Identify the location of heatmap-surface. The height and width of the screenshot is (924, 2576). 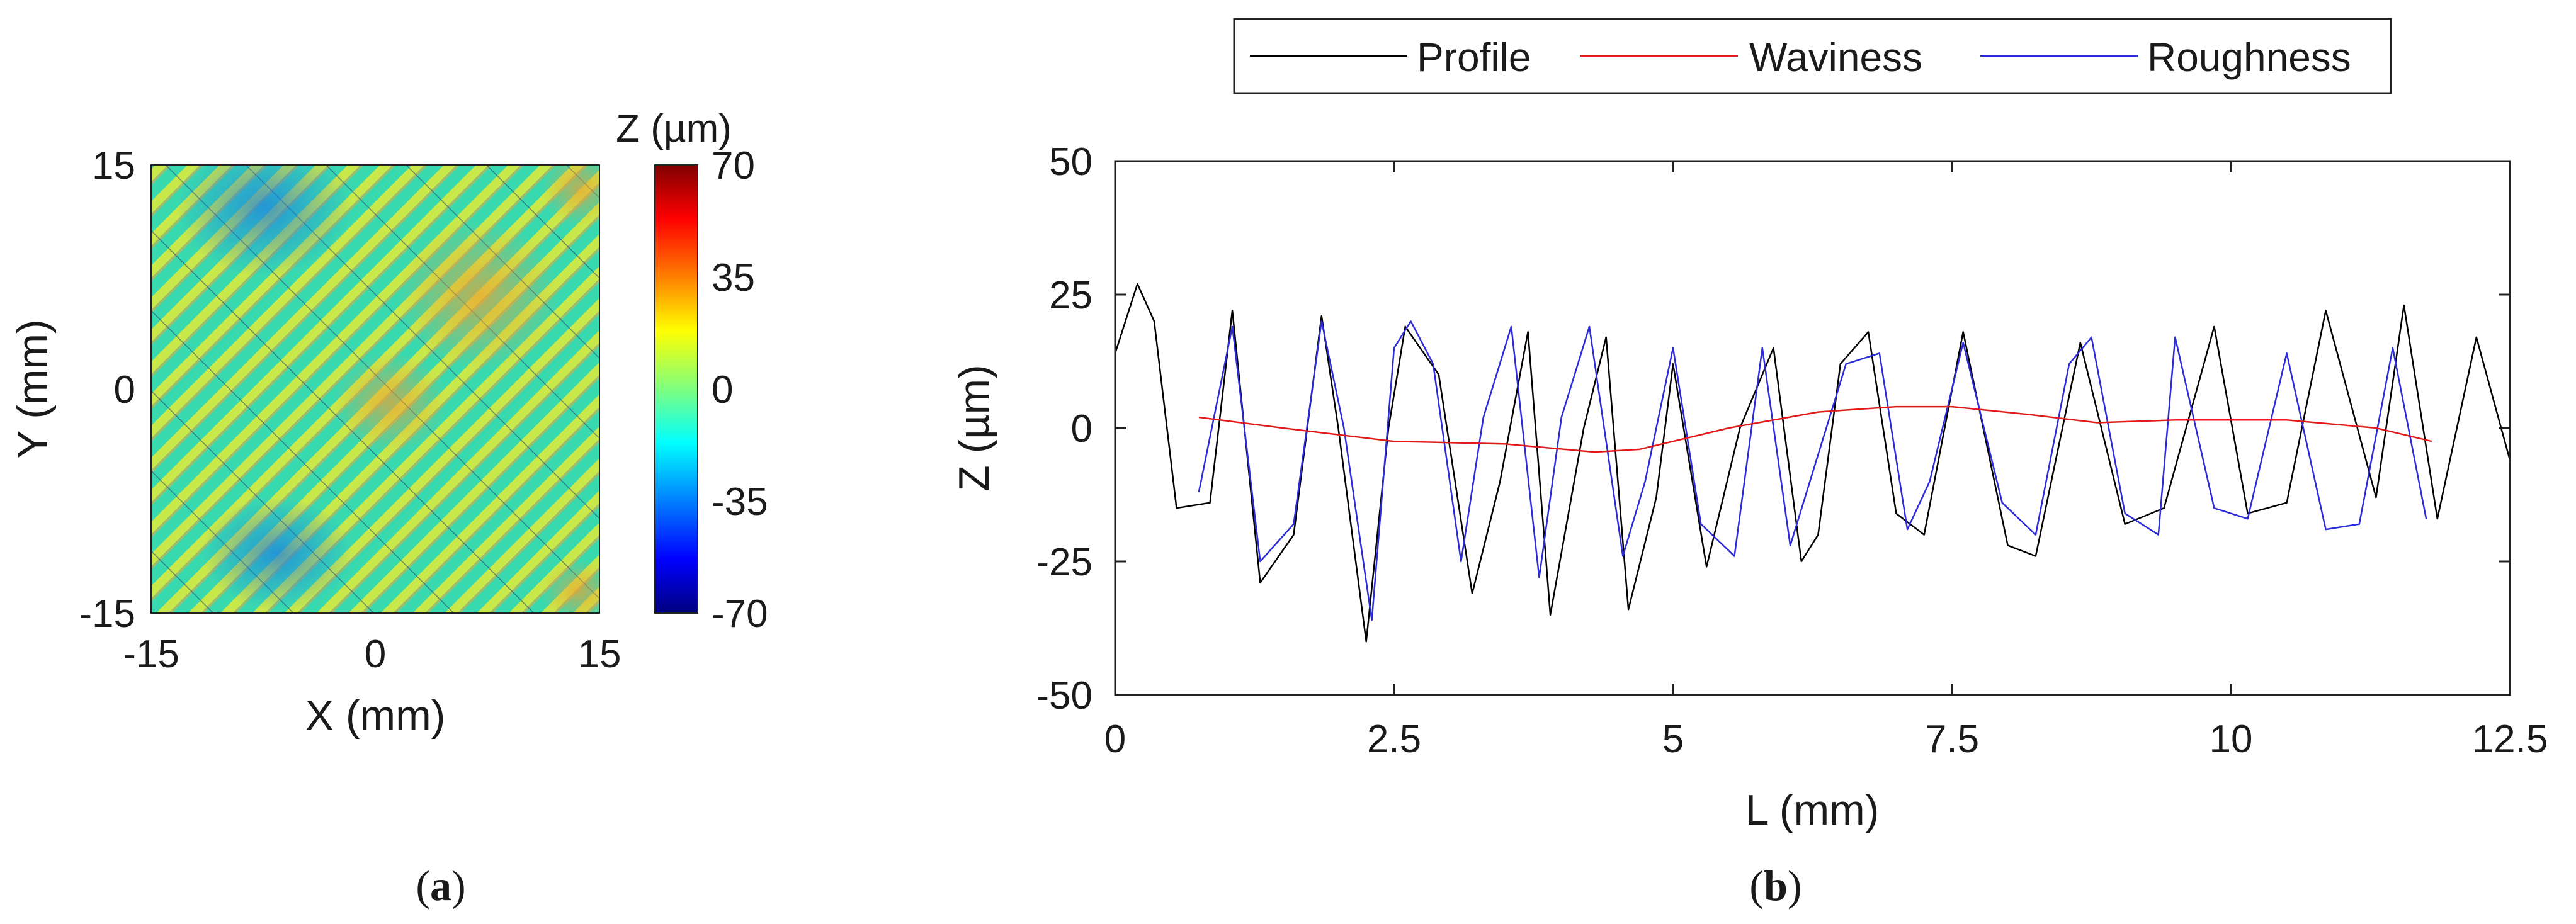
(375, 389).